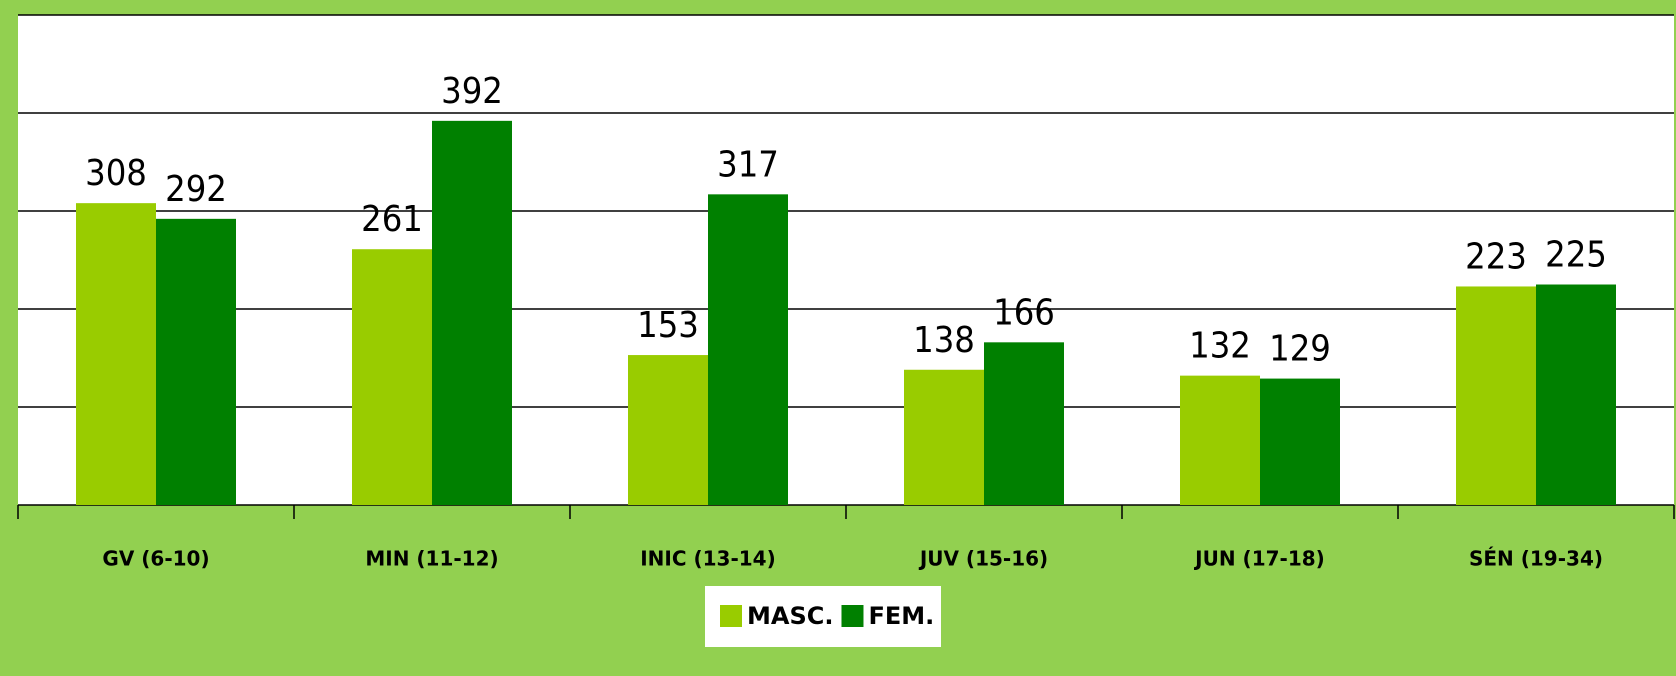 Image resolution: width=1676 pixels, height=676 pixels. Describe the element at coordinates (1300, 349) in the screenshot. I see `data-label: 129` at that location.